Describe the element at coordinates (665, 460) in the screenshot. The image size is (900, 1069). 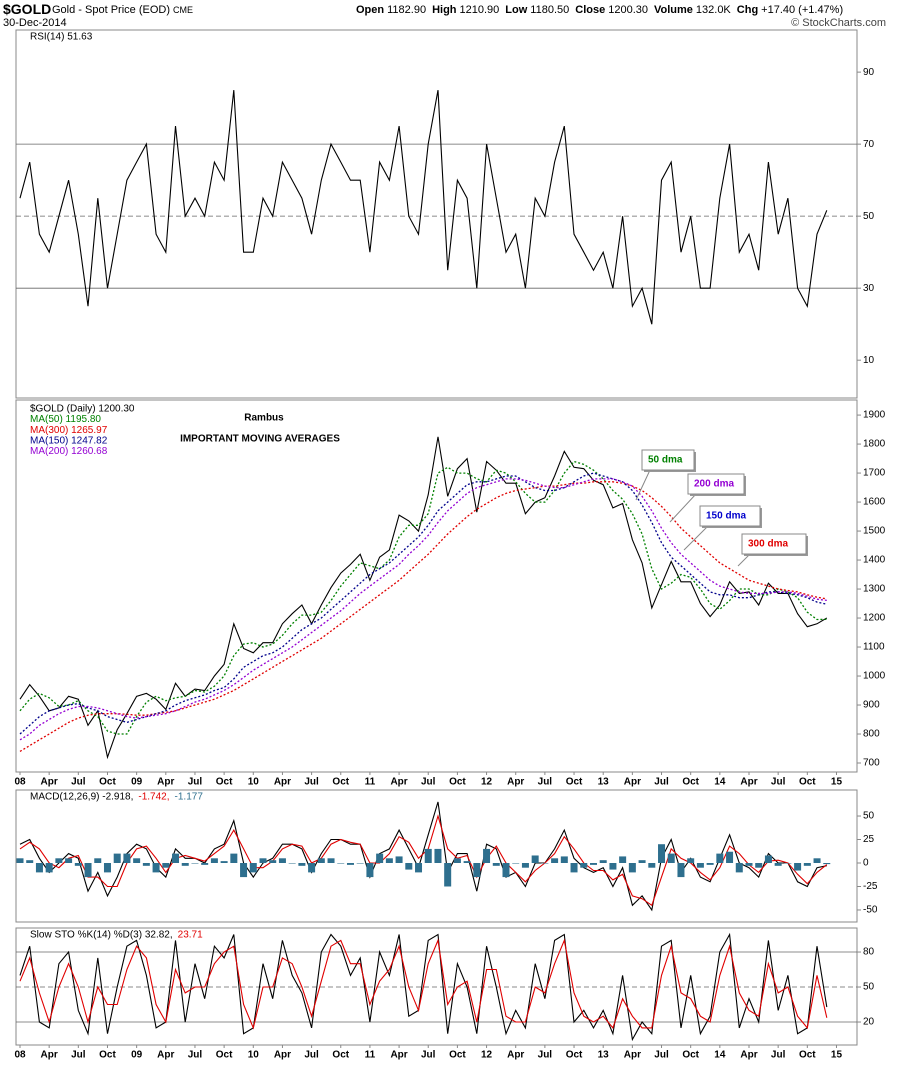
I see `annotation-text: 50 dma` at that location.